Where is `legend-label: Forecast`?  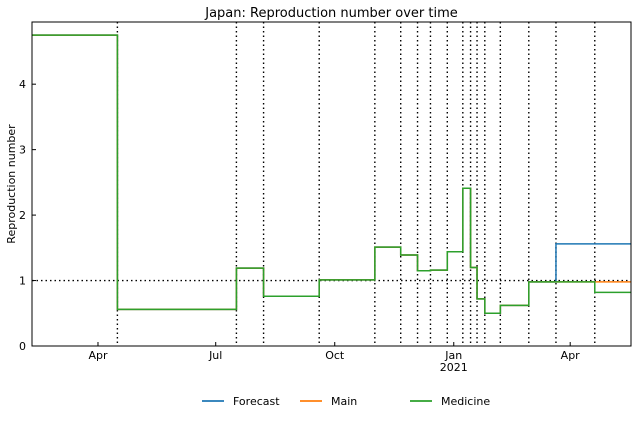 legend-label: Forecast is located at coordinates (256, 401).